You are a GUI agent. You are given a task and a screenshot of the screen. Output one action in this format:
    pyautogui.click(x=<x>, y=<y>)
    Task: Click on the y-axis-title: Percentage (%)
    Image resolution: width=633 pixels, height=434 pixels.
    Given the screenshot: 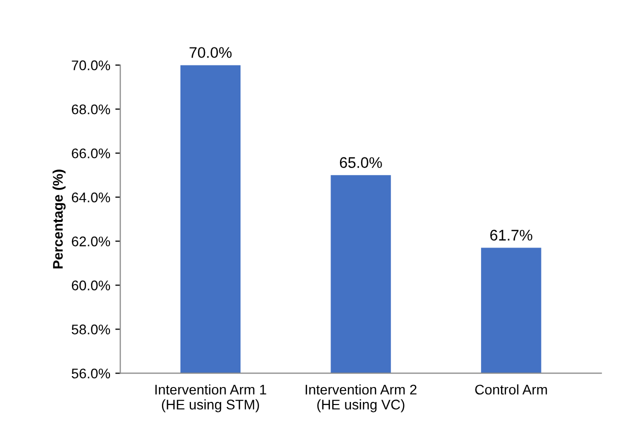 What is the action you would take?
    pyautogui.click(x=59, y=219)
    